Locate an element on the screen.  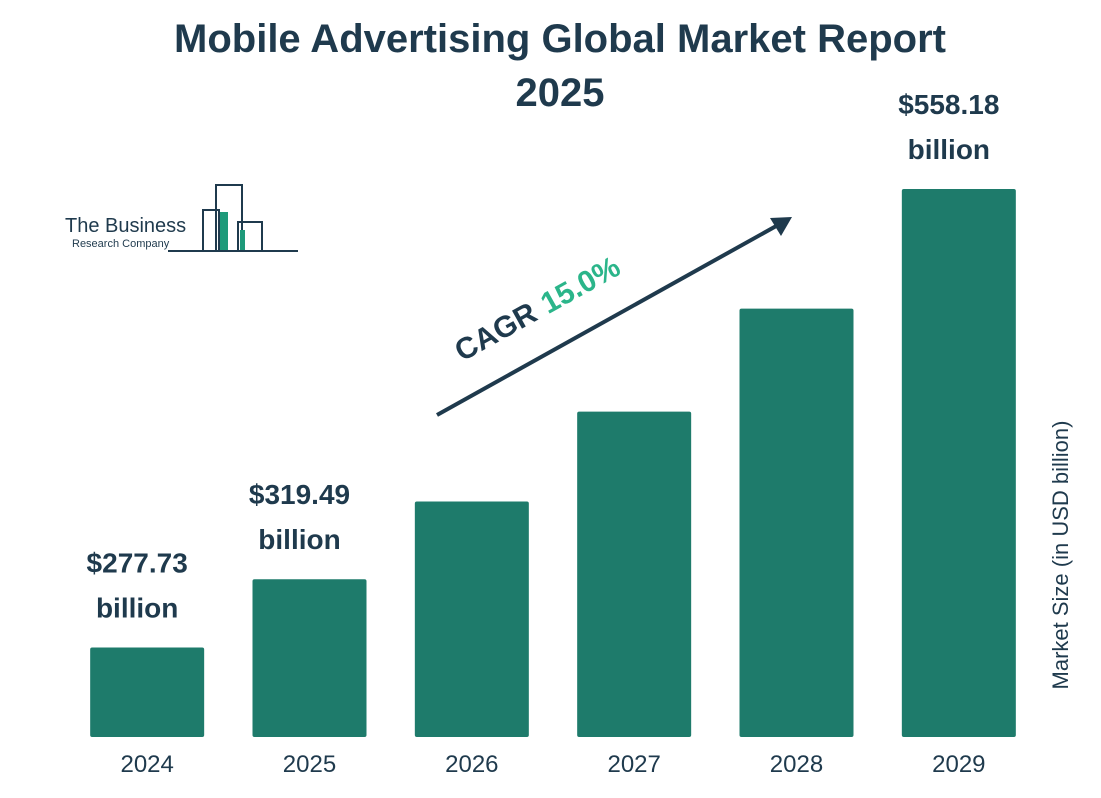
cagr-arrowhead is located at coordinates (781, 226).